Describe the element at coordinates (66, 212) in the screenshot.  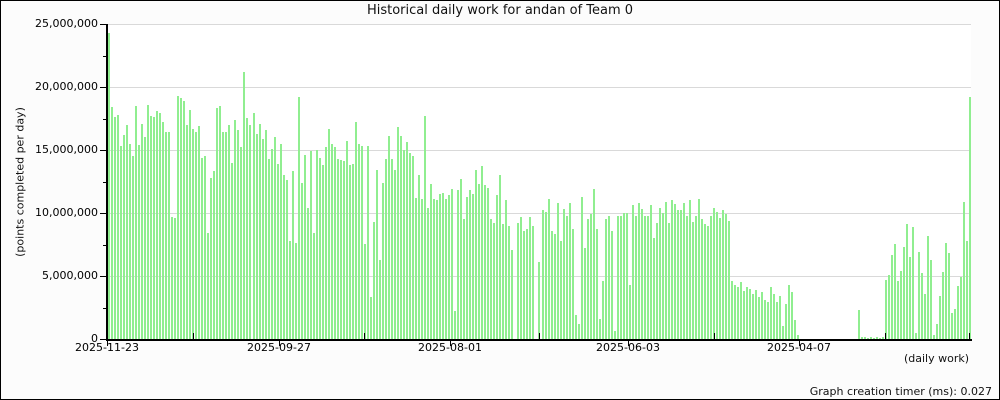
I see `y-tick-label: 10,000,000` at that location.